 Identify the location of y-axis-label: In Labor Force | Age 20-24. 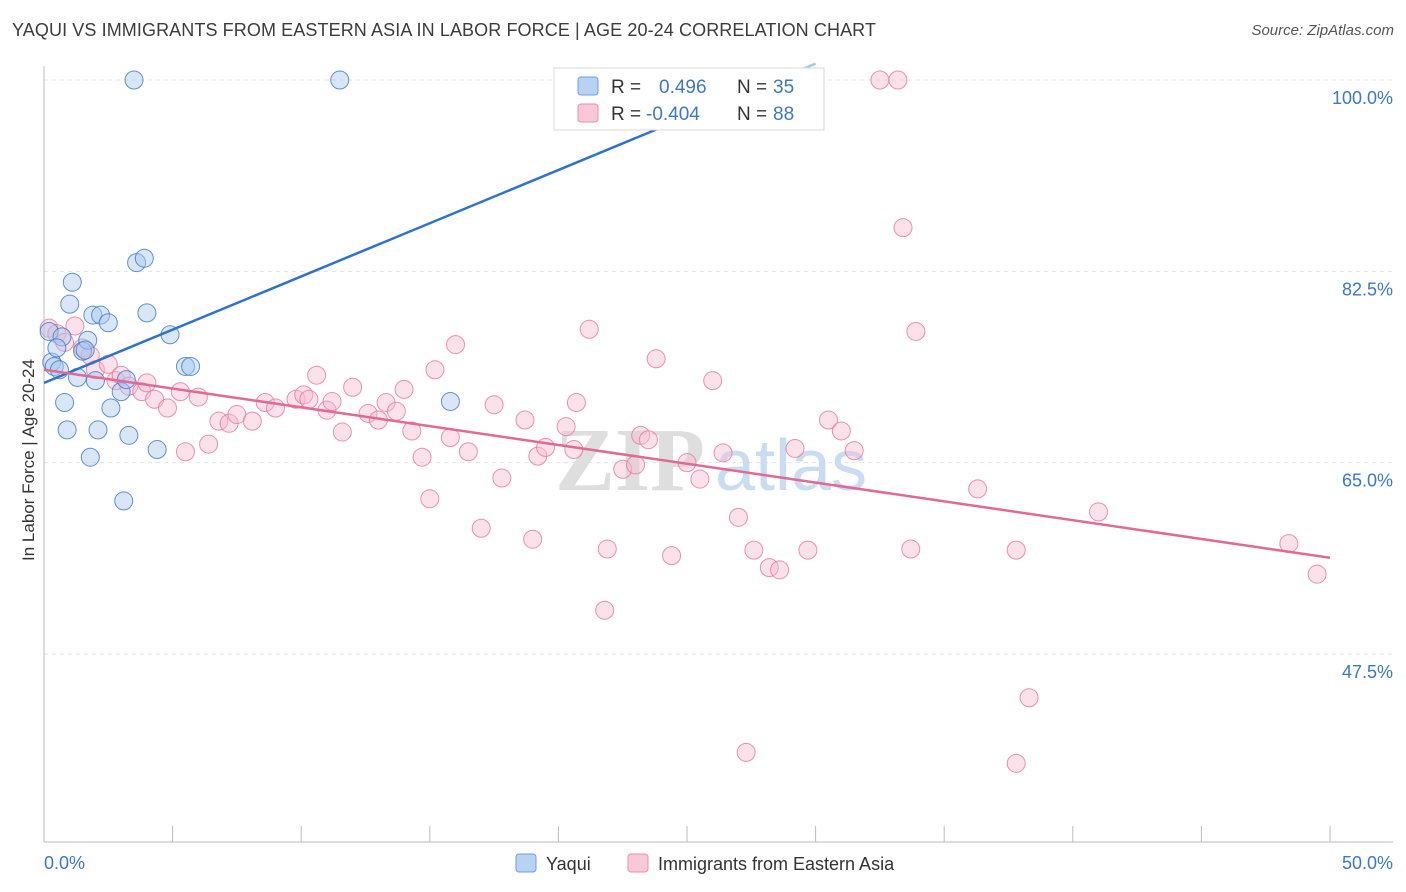
(28, 460).